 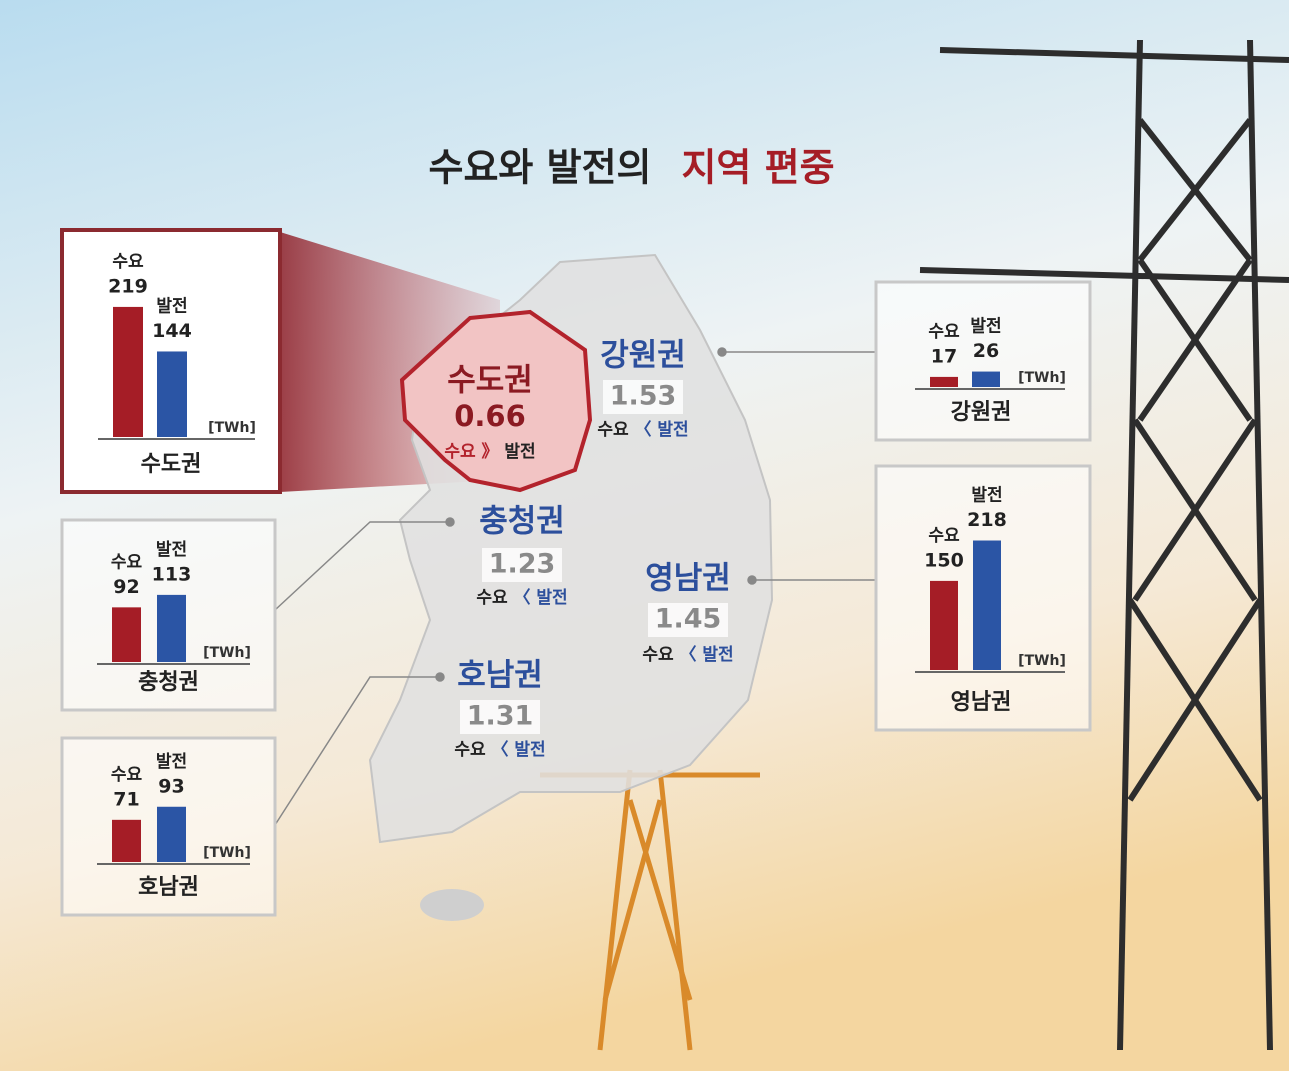 I want to click on relation-symbol: 》, so click(x=490, y=451).